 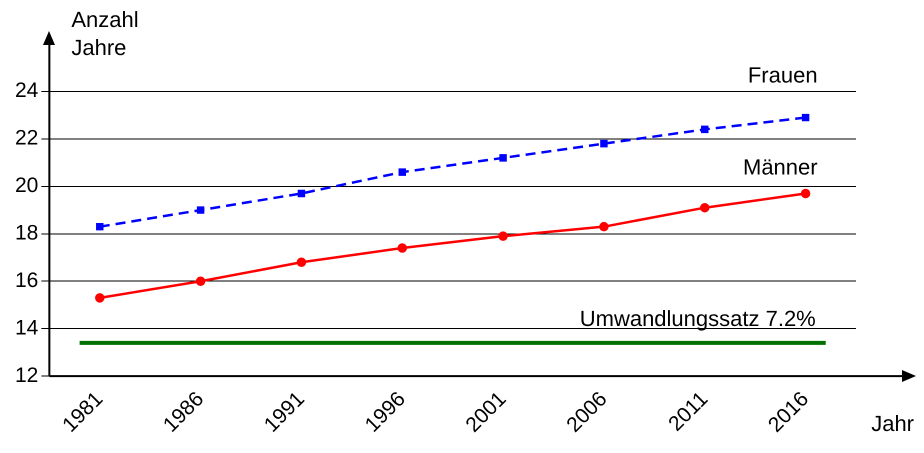 What do you see at coordinates (698, 318) in the screenshot?
I see `ref-line-label: Umwandlungssatz 7.2%` at bounding box center [698, 318].